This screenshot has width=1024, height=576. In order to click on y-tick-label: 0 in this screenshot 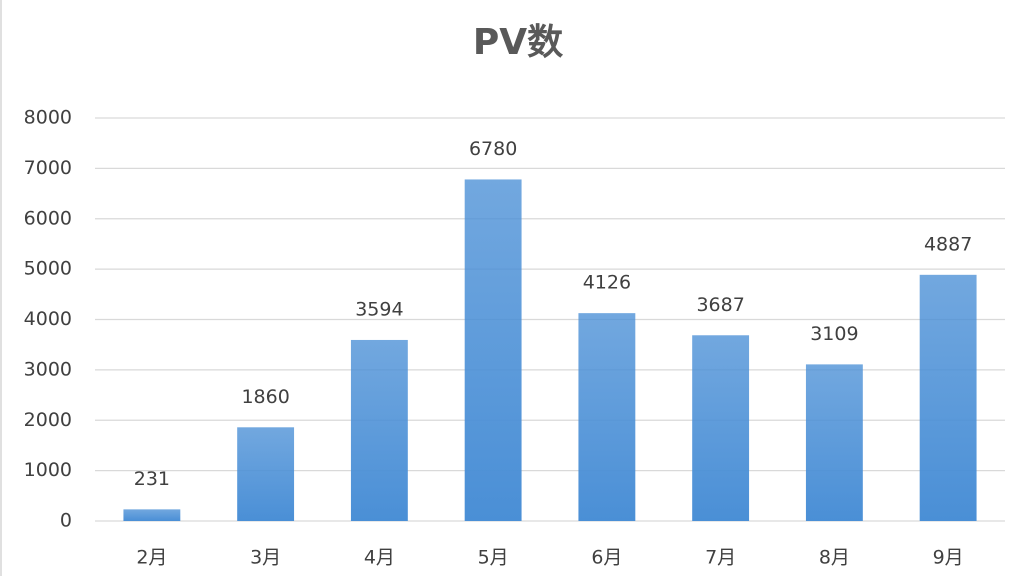, I will do `click(66, 521)`.